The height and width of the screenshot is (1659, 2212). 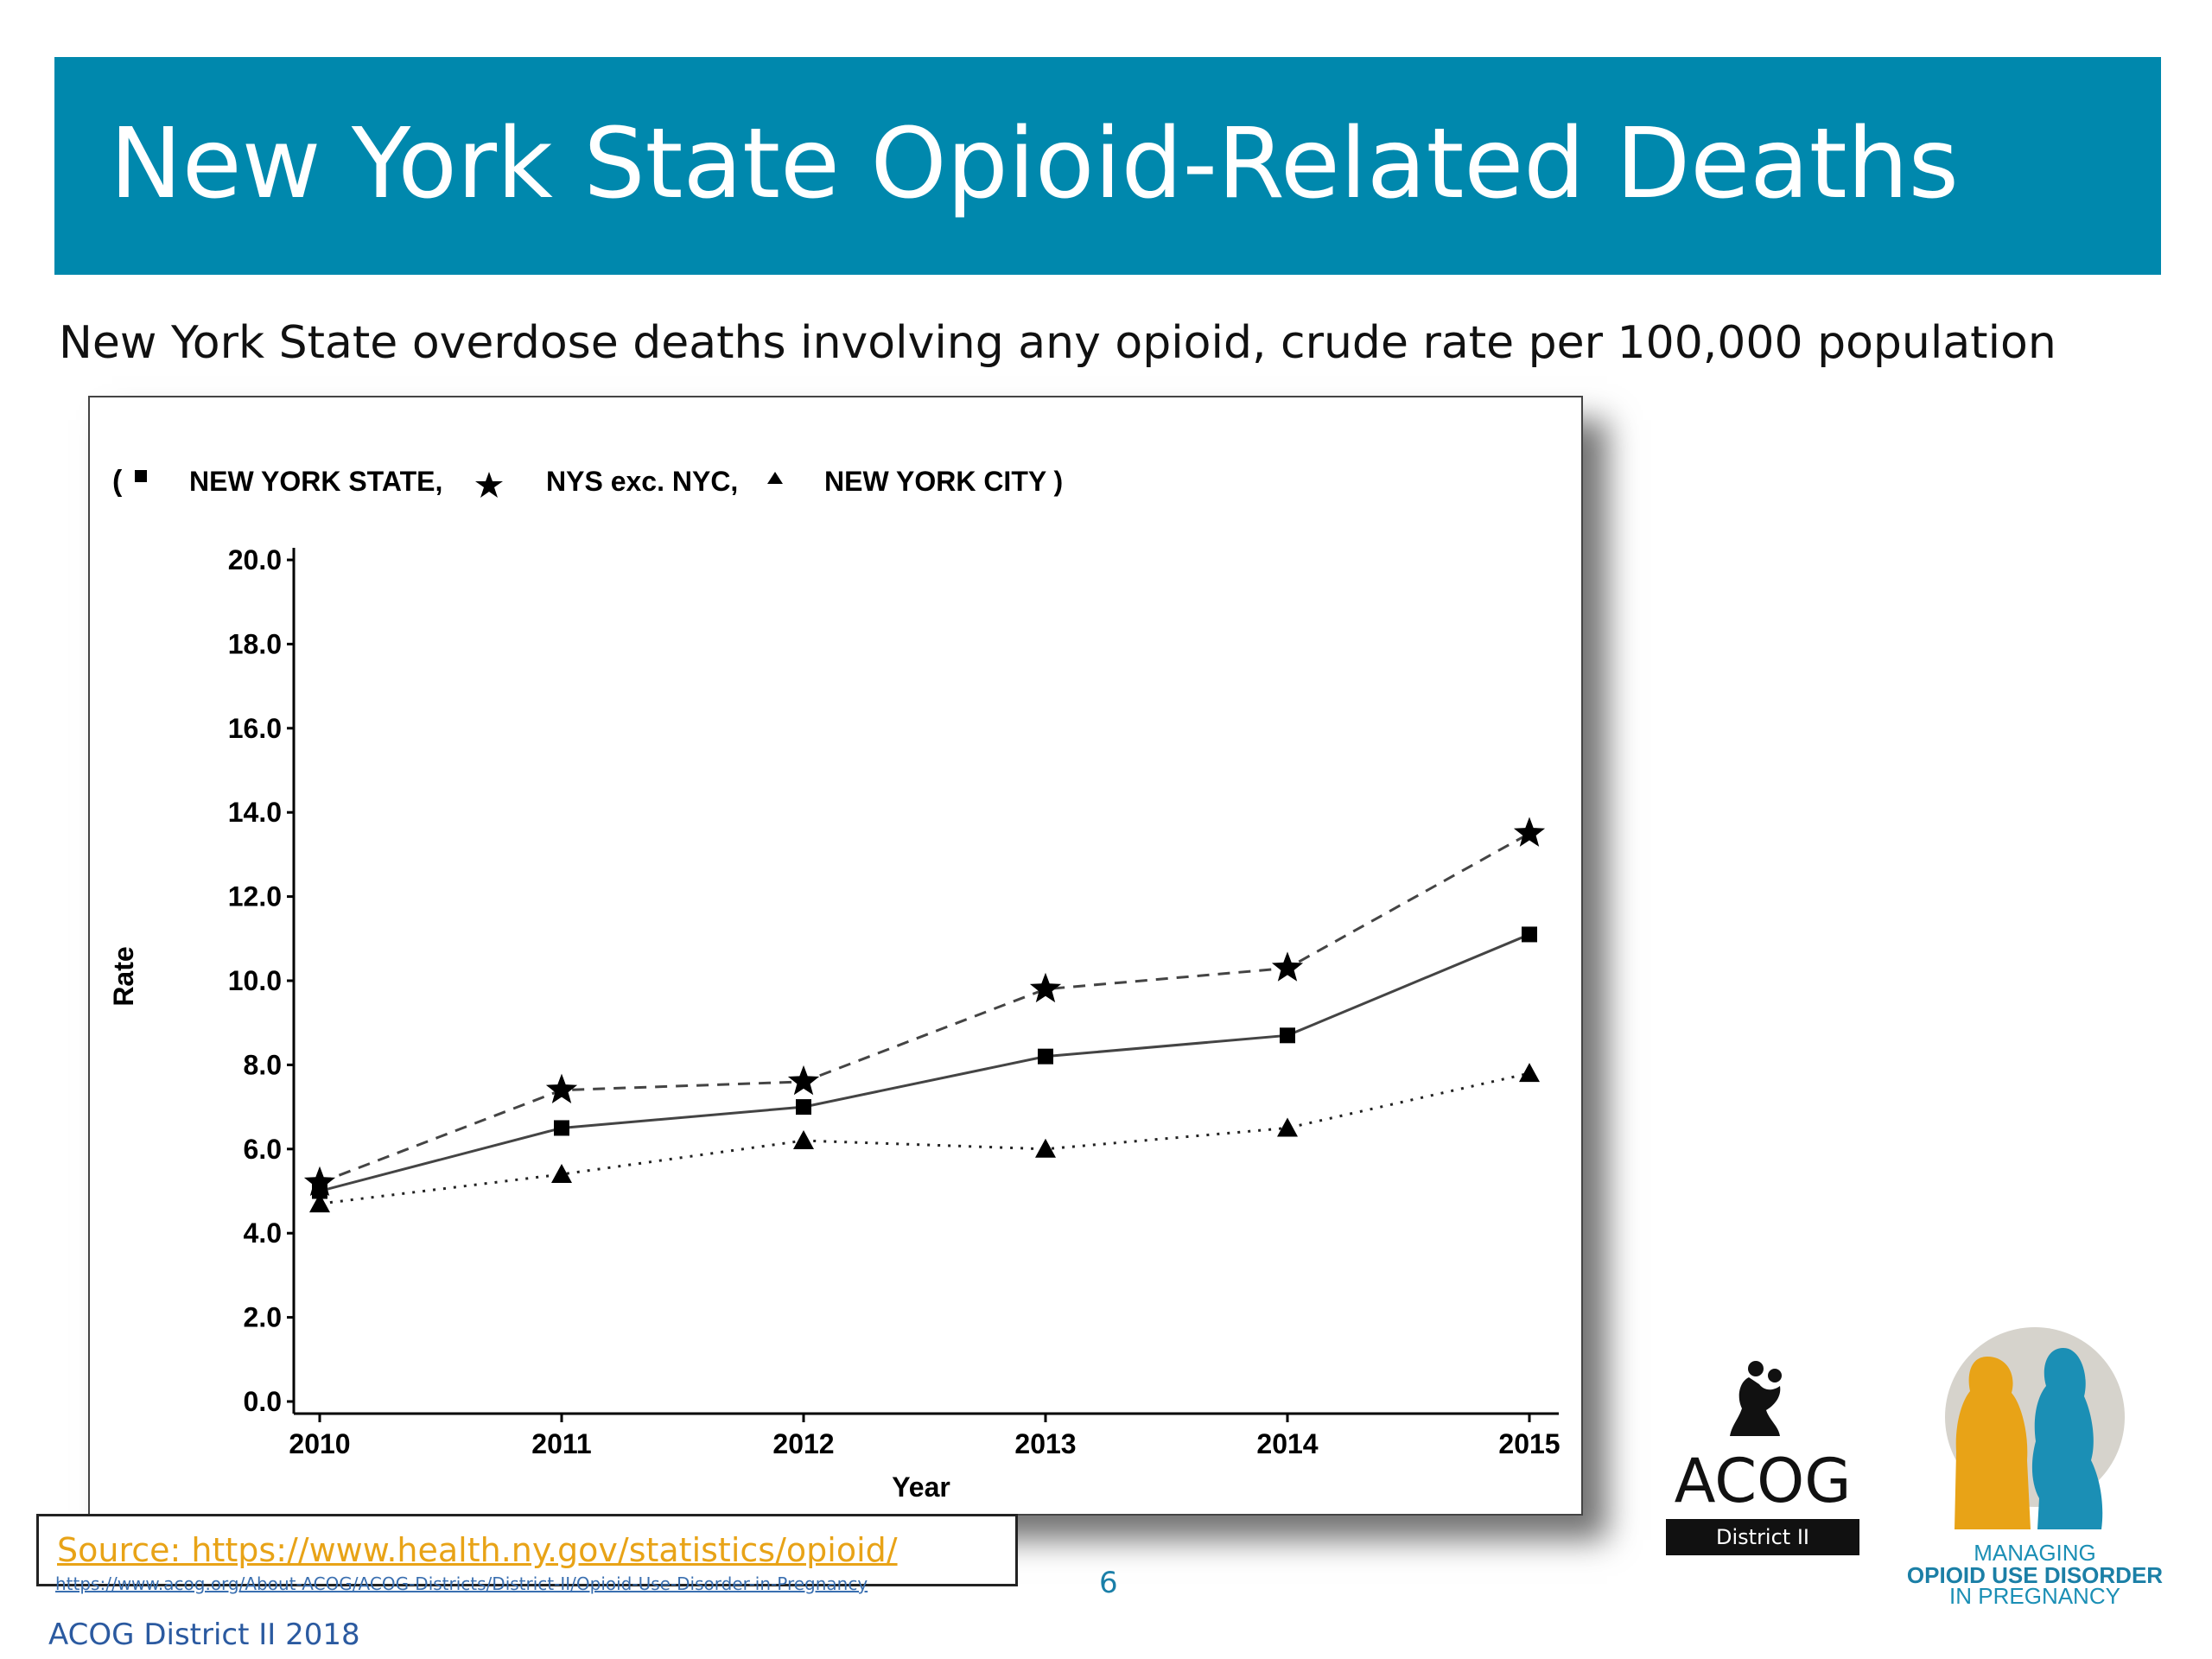 I want to click on x-tick-label: 2011, so click(x=561, y=1443).